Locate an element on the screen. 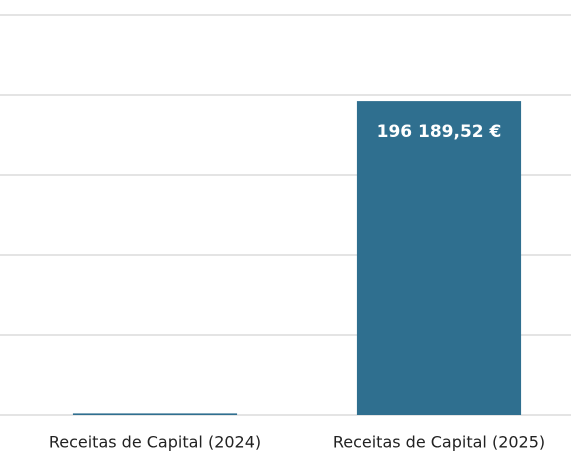 This screenshot has height=459, width=571. bar is located at coordinates (155, 414).